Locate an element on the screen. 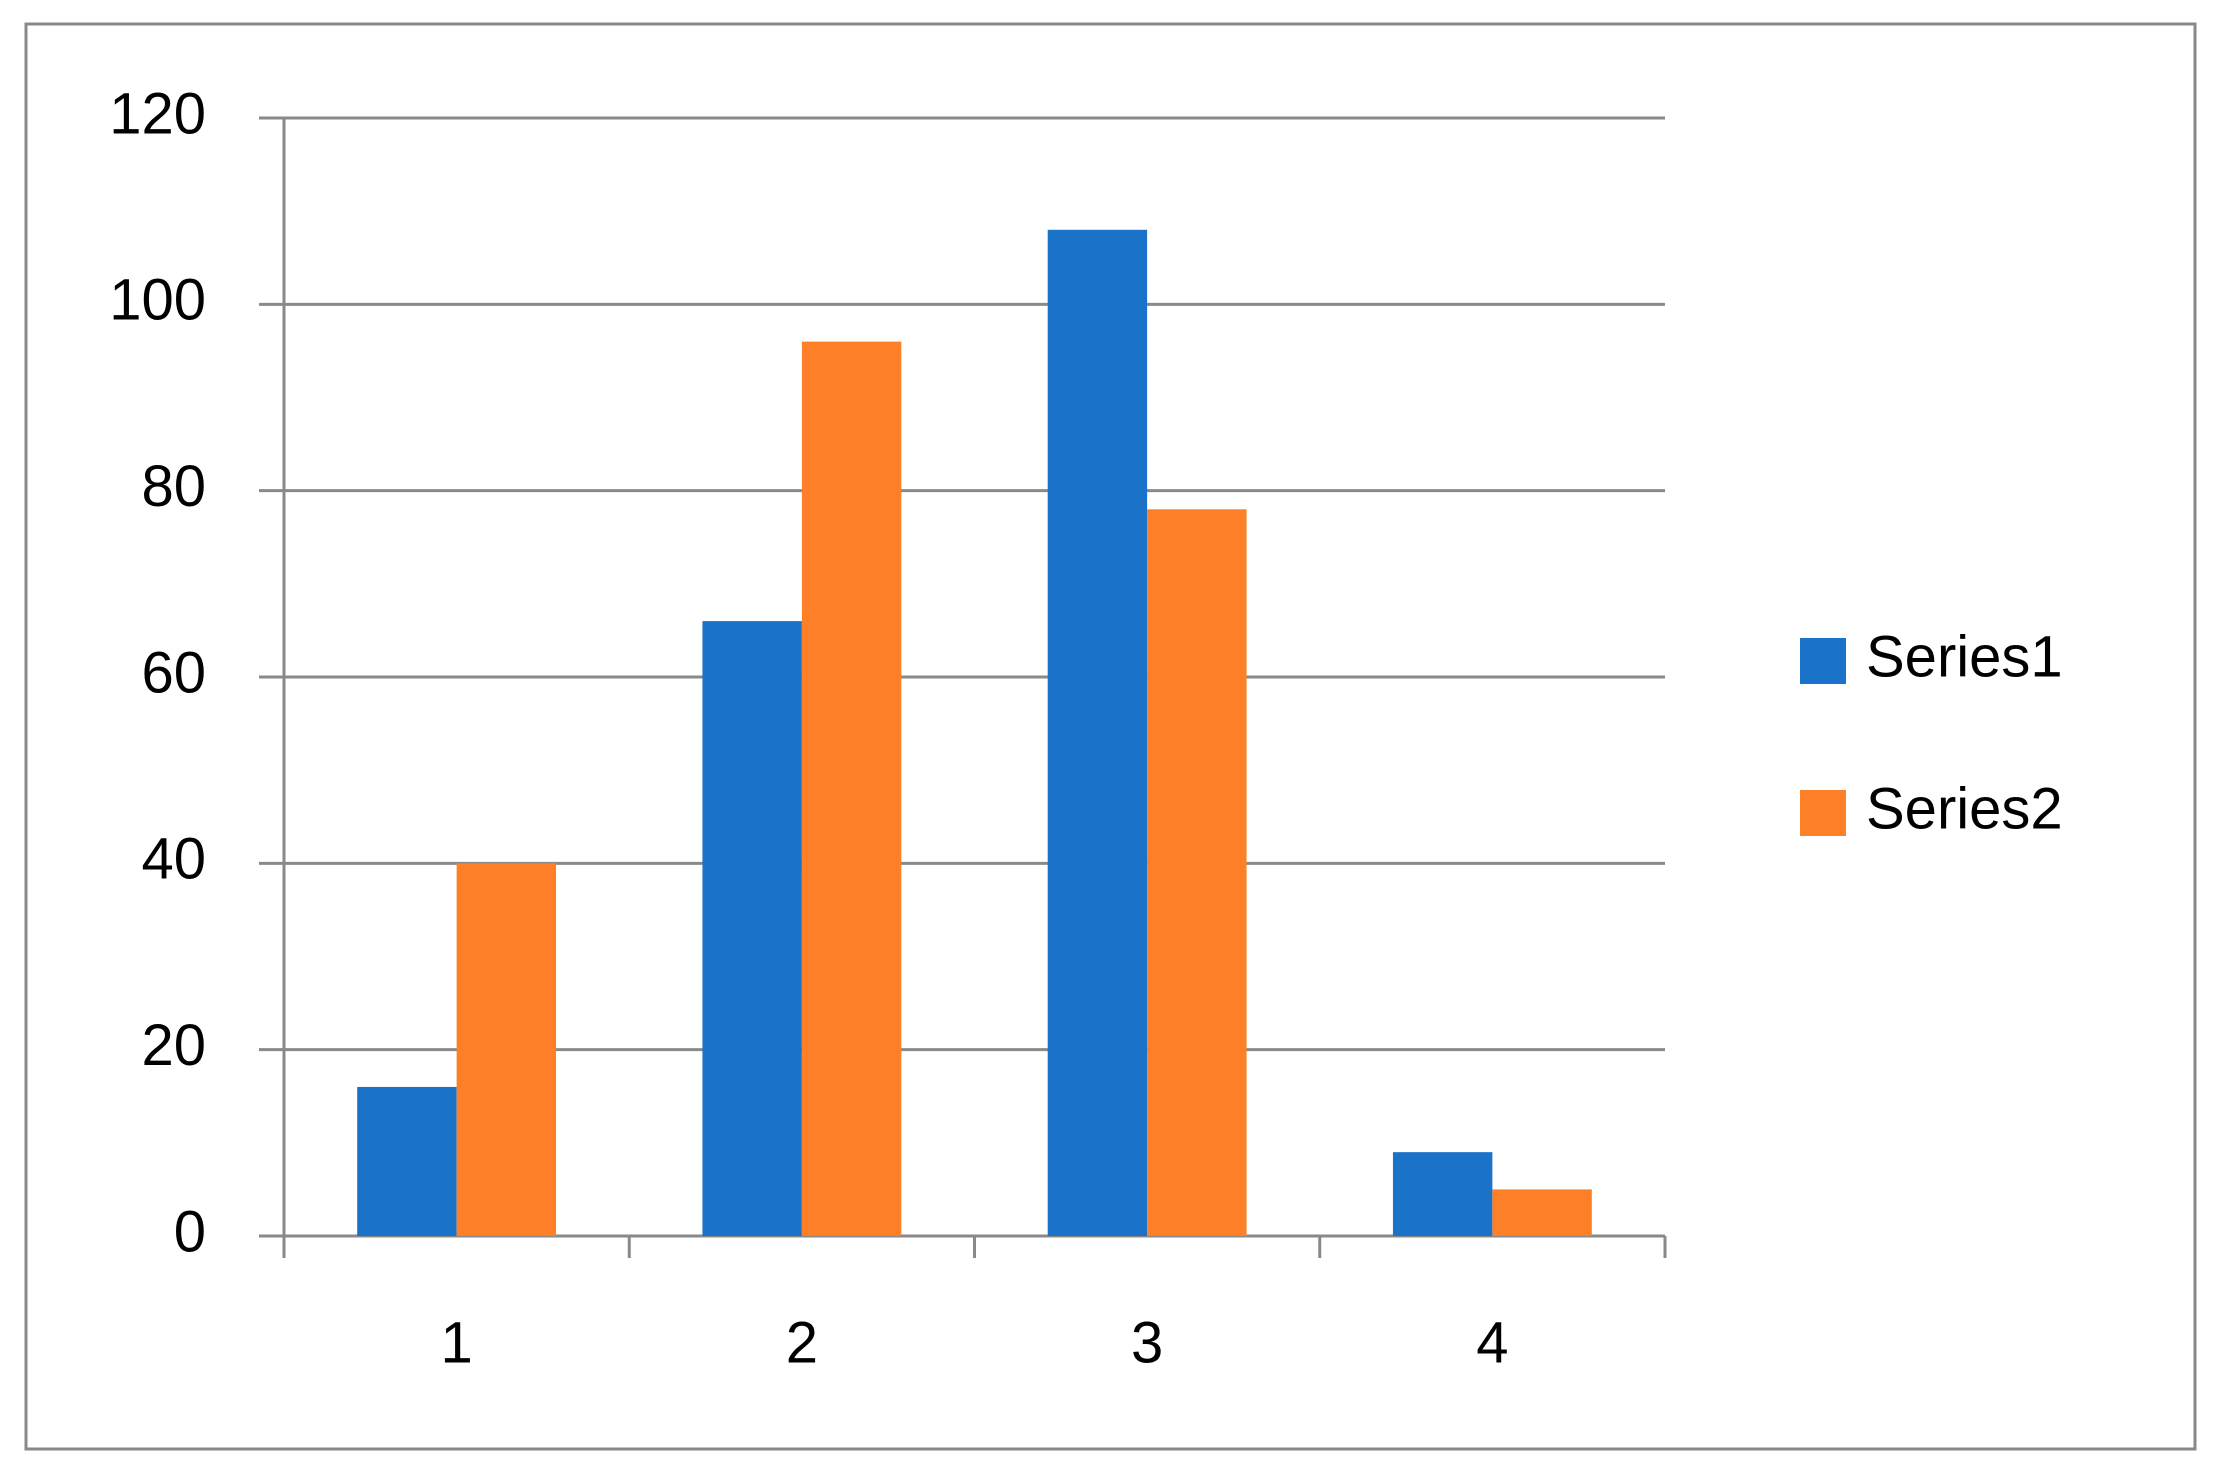 This screenshot has height=1469, width=2221. x-tick-label: 4 is located at coordinates (1492, 1342).